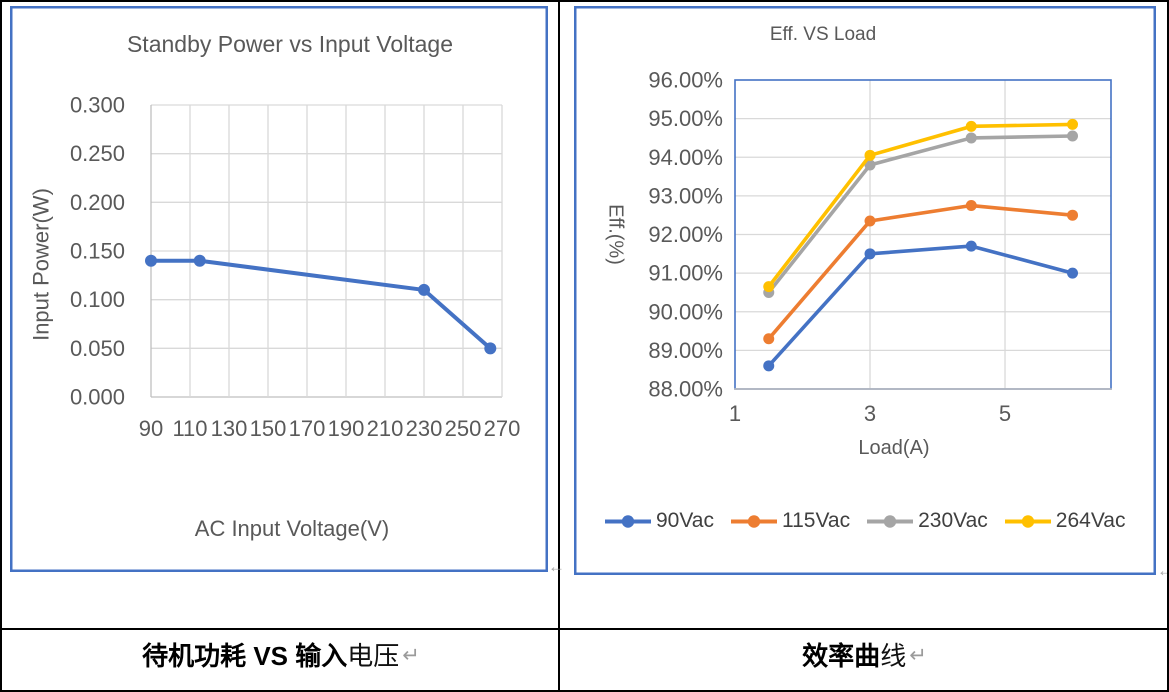  Describe the element at coordinates (1090, 520) in the screenshot. I see `legend-label: 264Vac` at that location.